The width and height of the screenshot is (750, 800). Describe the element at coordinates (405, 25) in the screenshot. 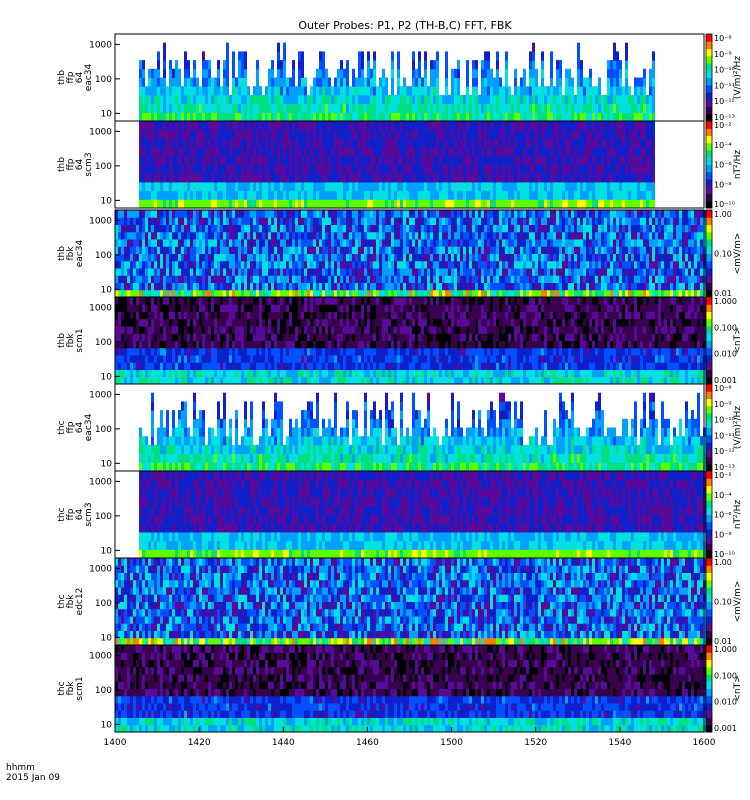

I see `chart-title: Outer Probes: P1, P2 (TH-B,C) FFT, FBK` at that location.